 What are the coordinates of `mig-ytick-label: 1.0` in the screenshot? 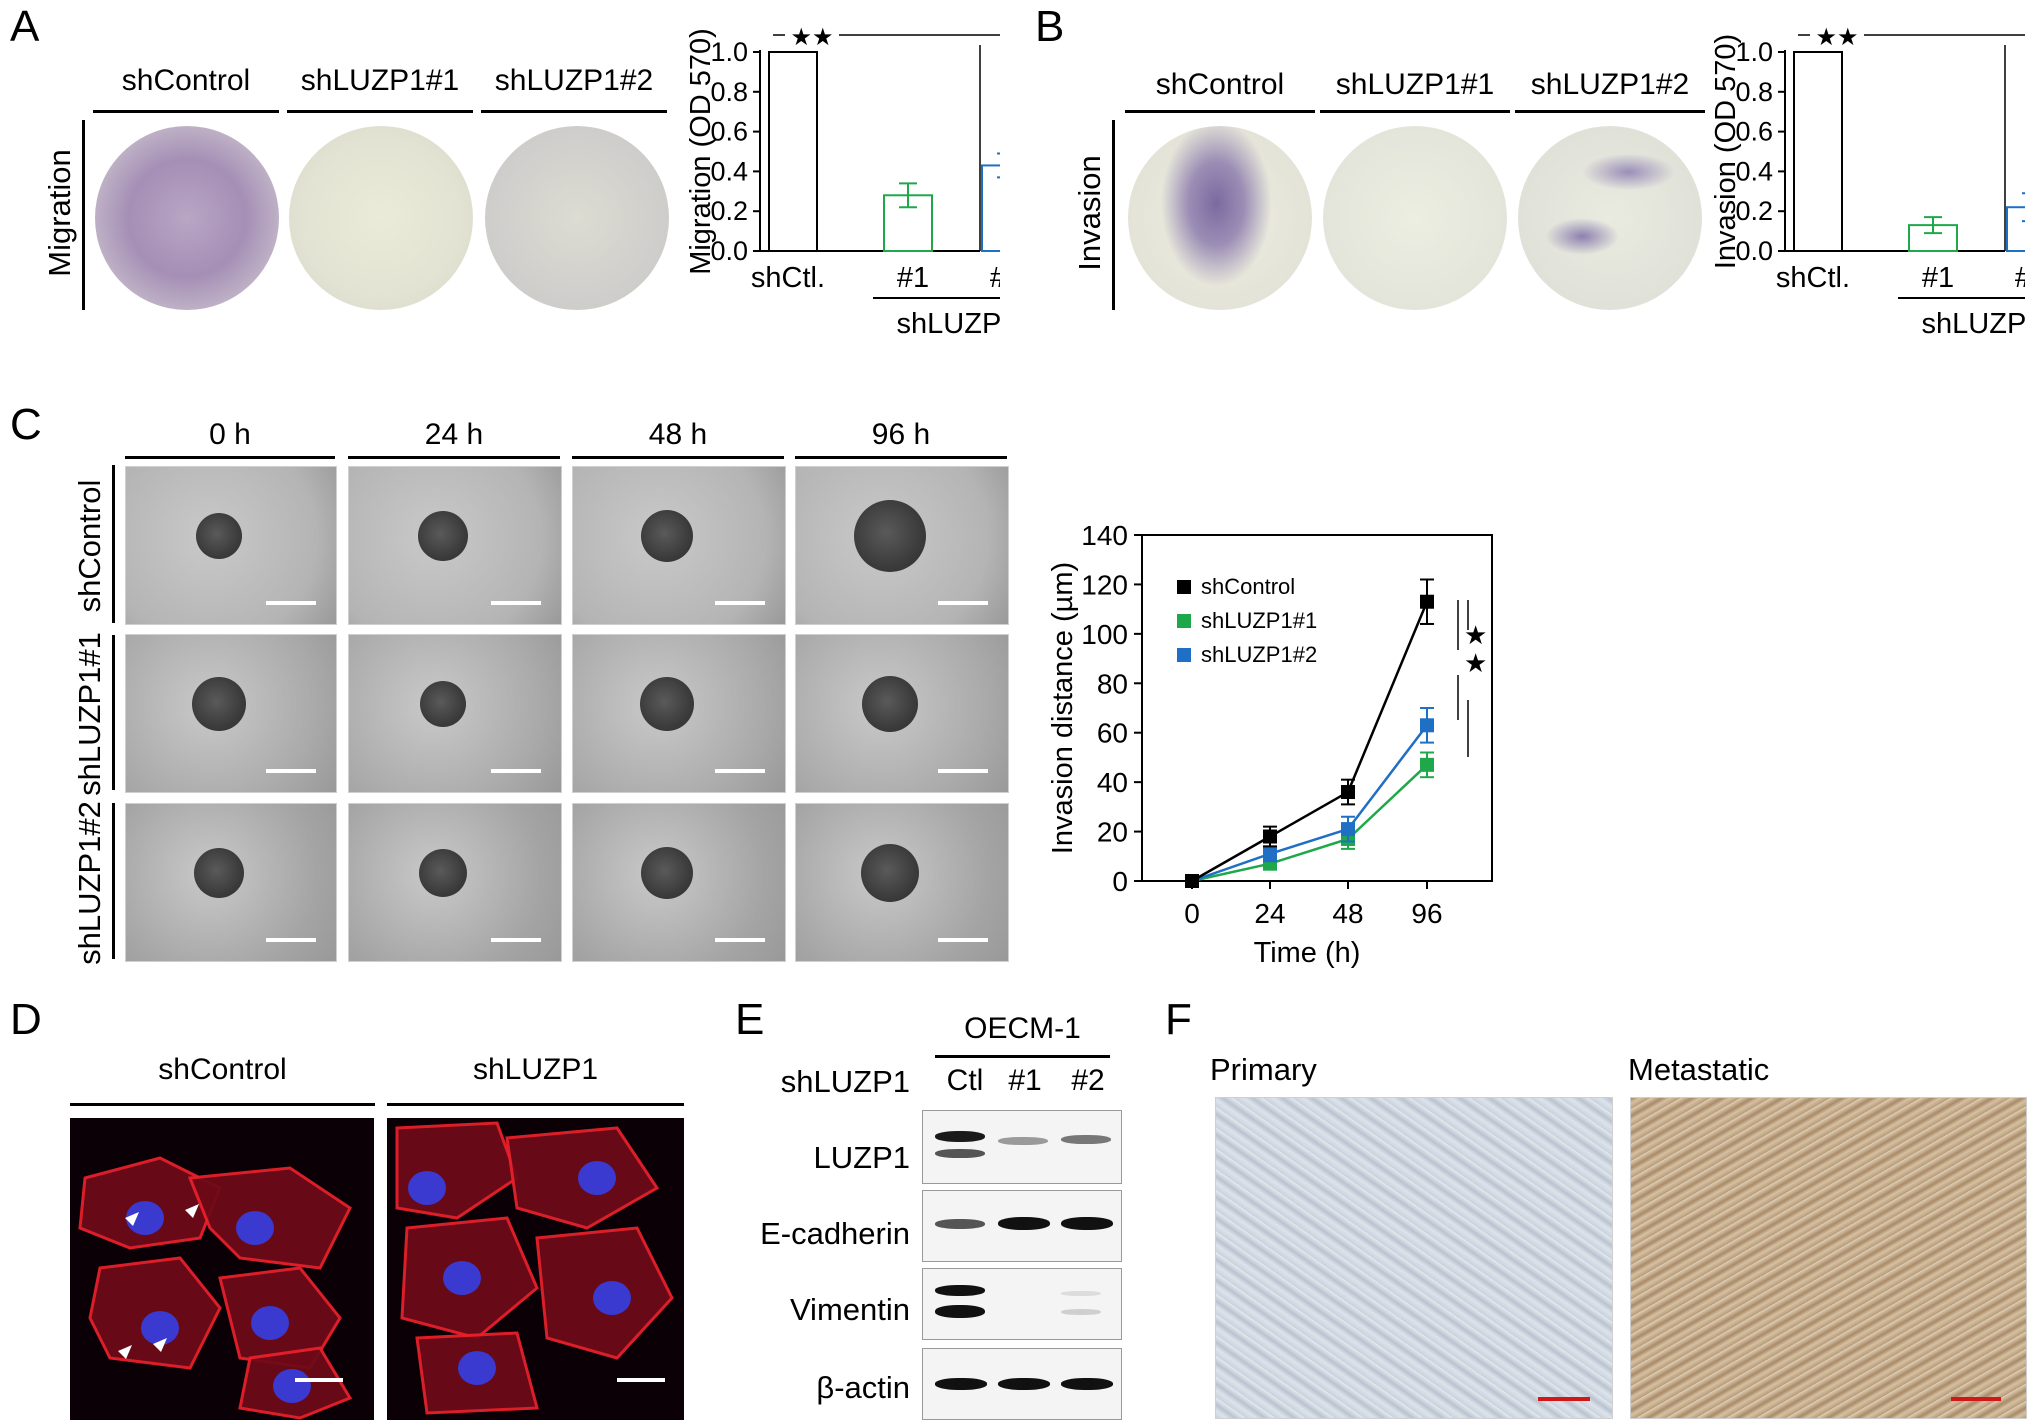 It's located at (729, 52).